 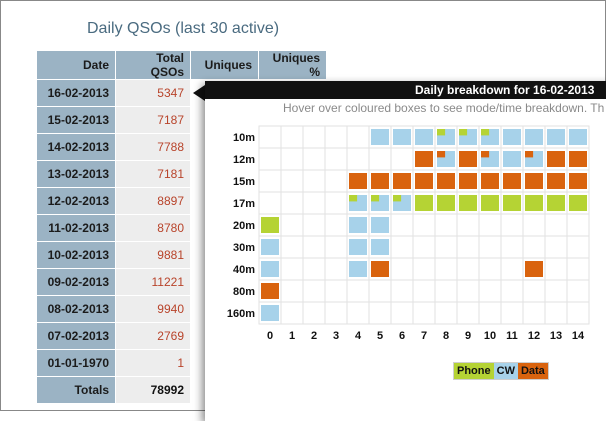 What do you see at coordinates (76, 65) in the screenshot?
I see `column-header-date: Date` at bounding box center [76, 65].